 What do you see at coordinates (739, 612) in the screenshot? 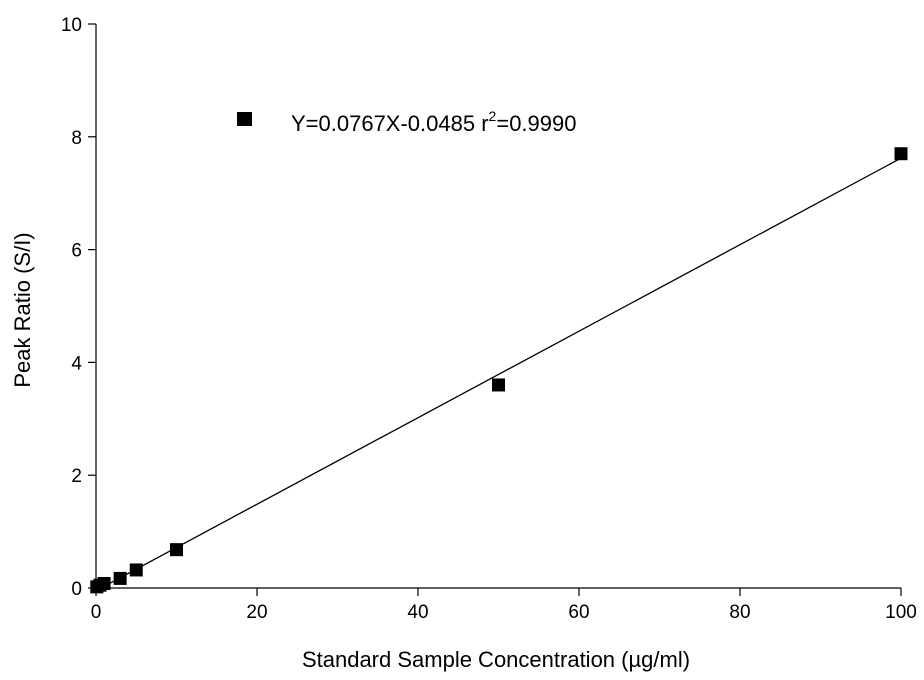
I see `x-tick-label: 80` at bounding box center [739, 612].